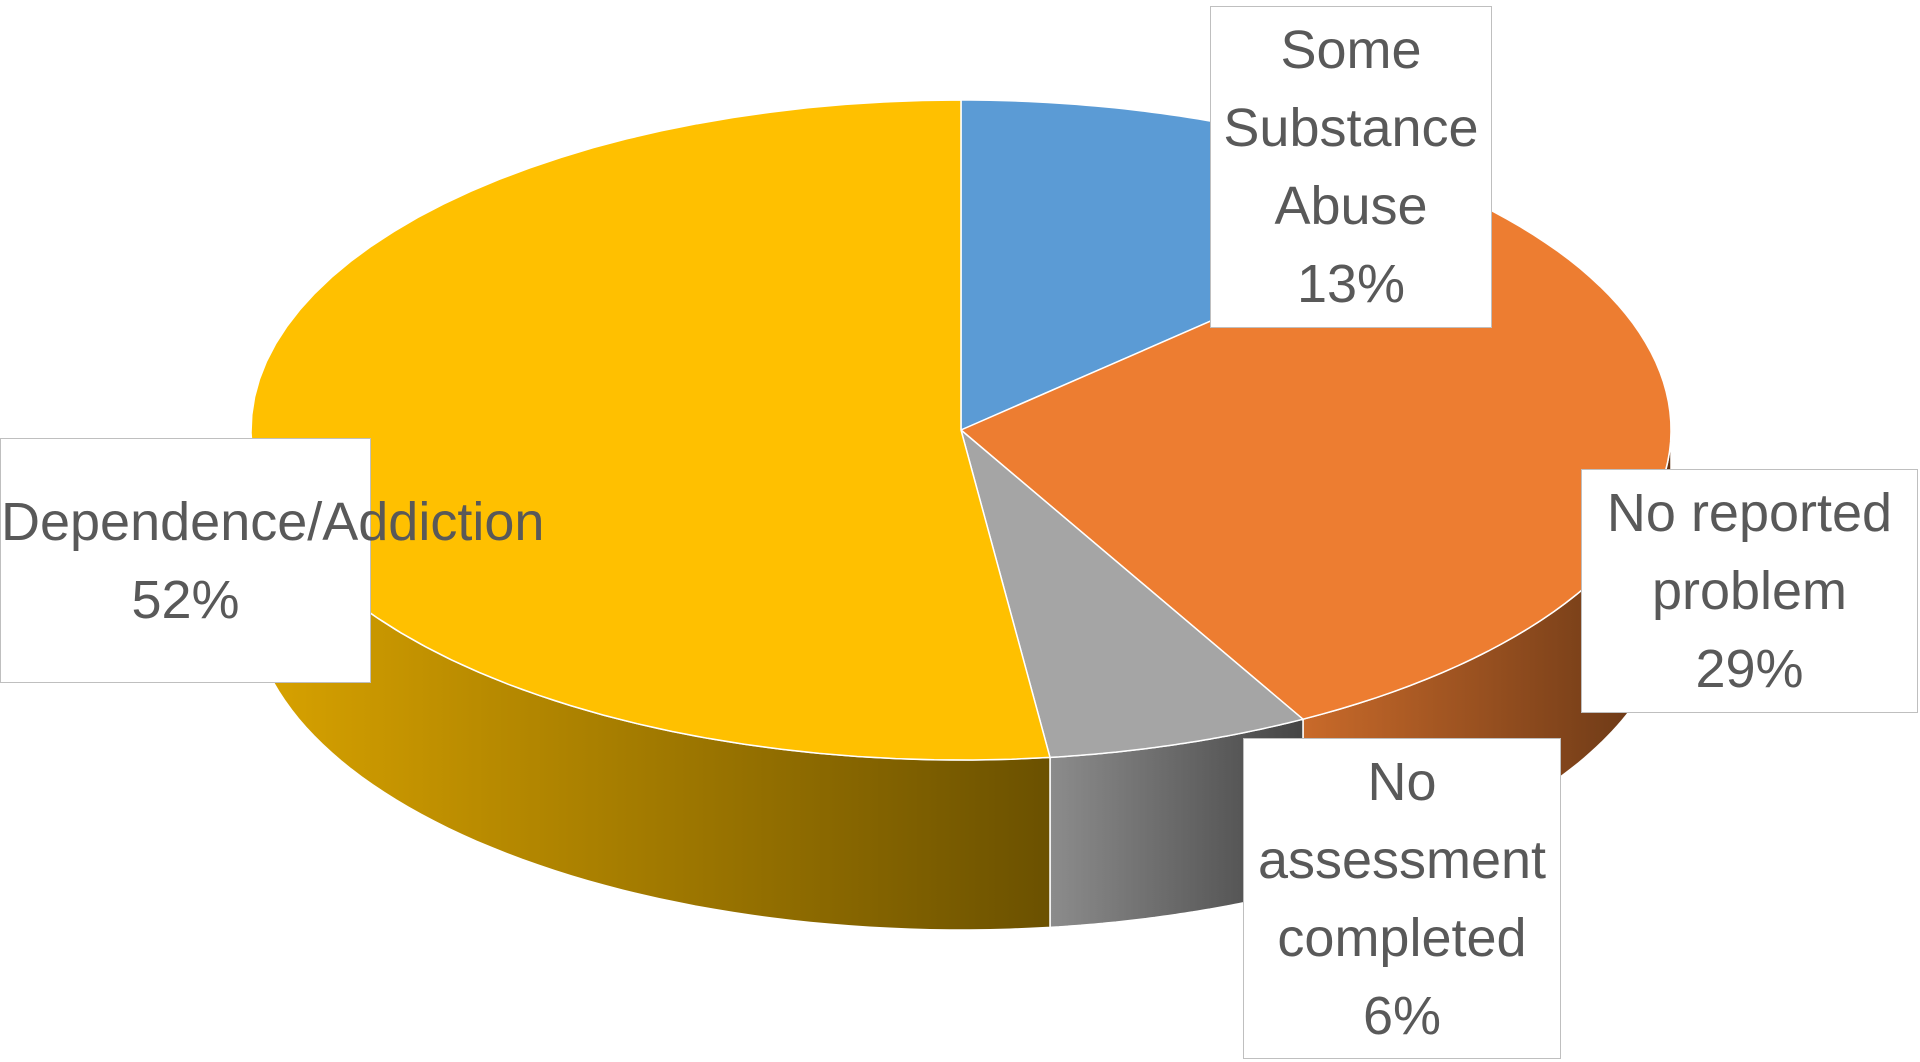 The height and width of the screenshot is (1062, 1920). I want to click on data-label: Some Substance Abuse 13%, so click(1351, 167).